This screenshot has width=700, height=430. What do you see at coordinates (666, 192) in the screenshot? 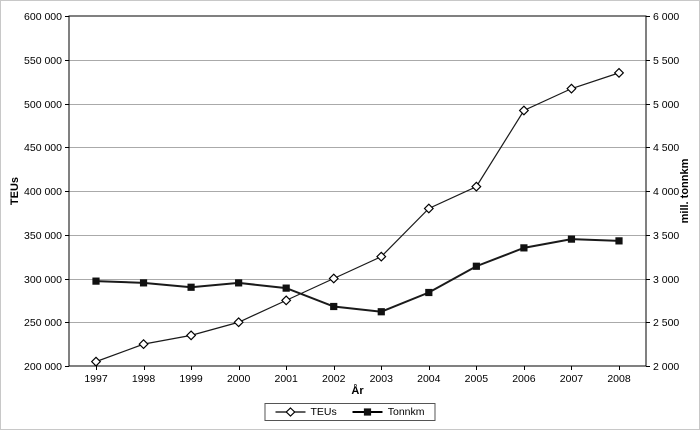
I see `y-tick-label-right: 4 000` at bounding box center [666, 192].